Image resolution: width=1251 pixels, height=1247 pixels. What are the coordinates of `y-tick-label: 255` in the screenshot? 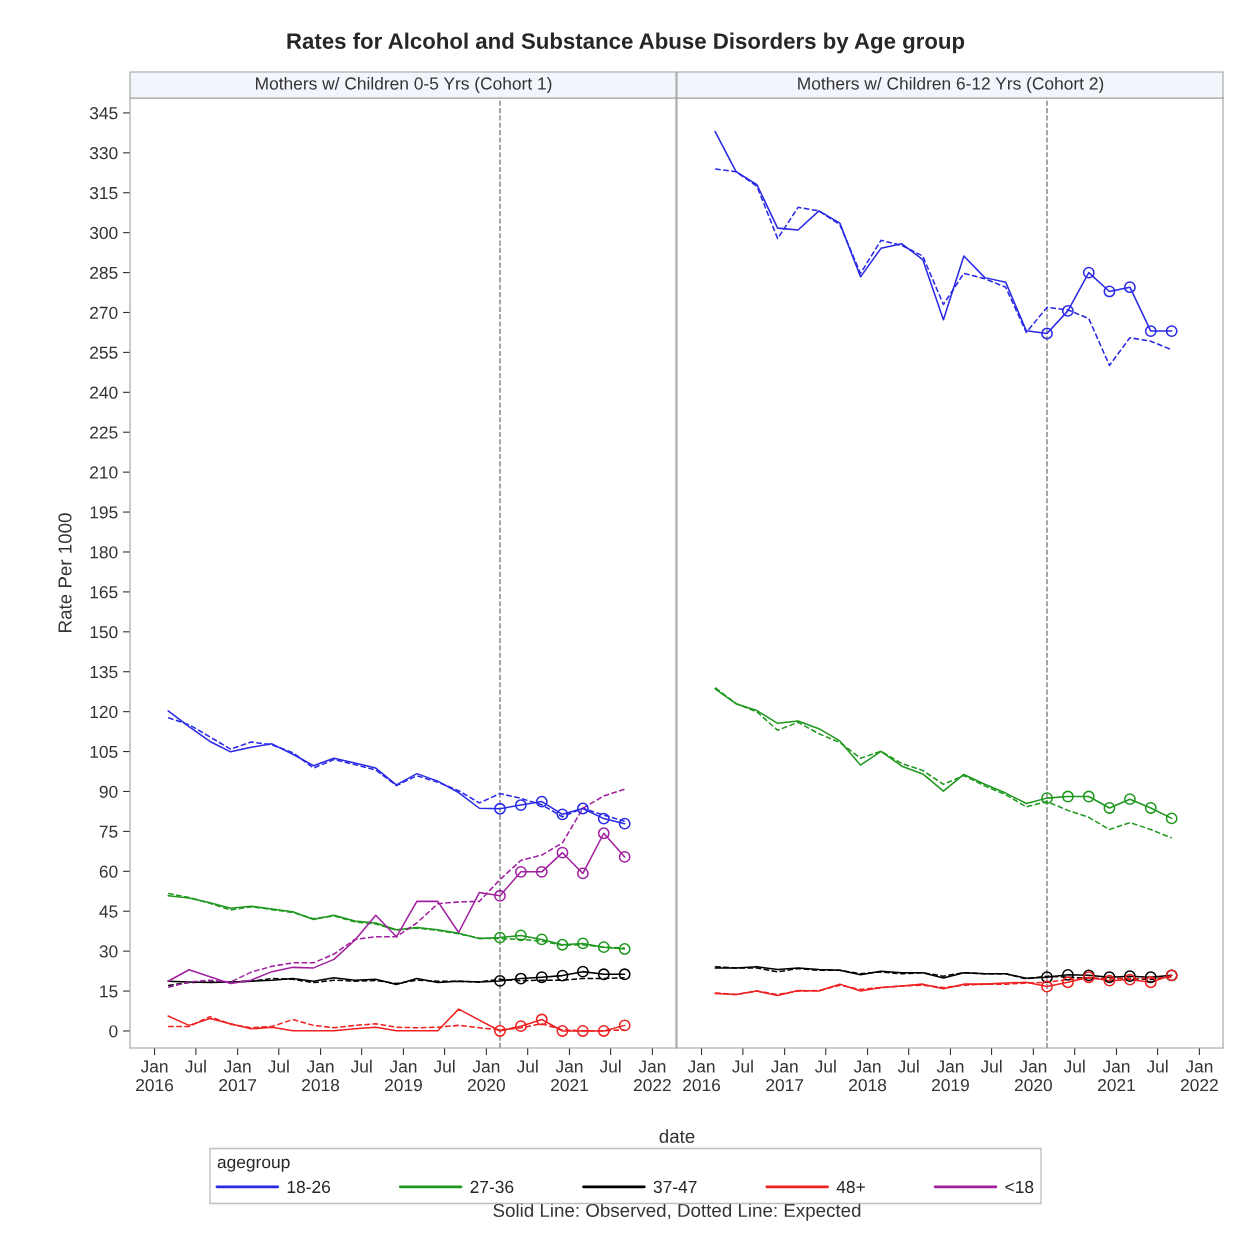 It's located at (104, 352).